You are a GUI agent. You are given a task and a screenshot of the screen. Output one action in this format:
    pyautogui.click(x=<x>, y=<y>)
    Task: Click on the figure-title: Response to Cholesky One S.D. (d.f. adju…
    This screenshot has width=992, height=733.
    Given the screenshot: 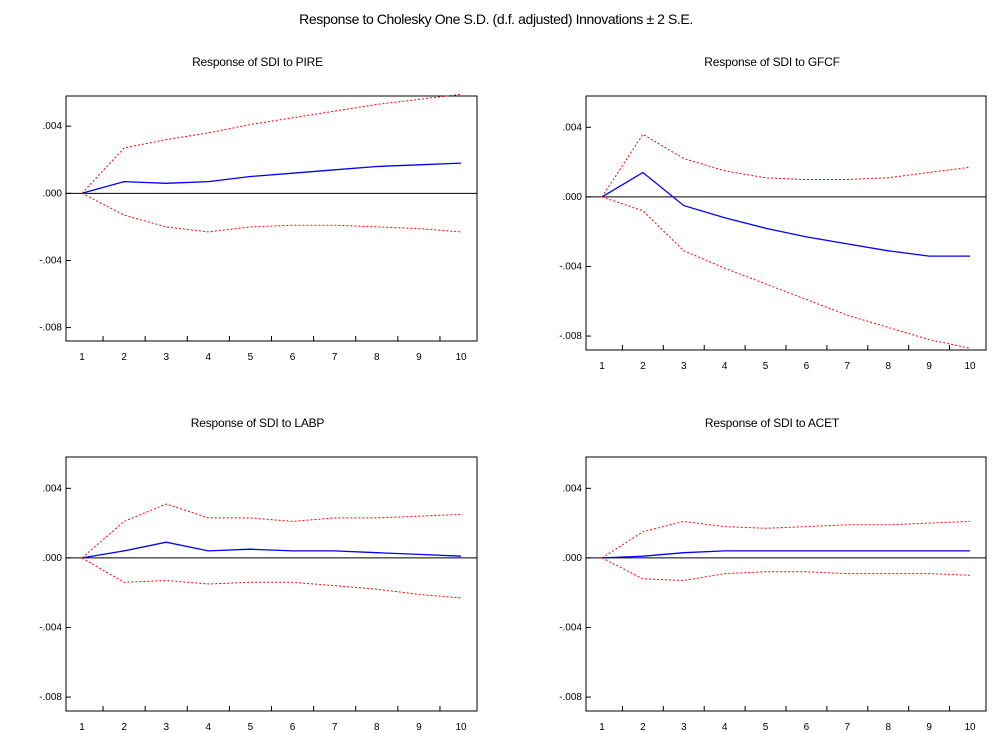 What is the action you would take?
    pyautogui.click(x=496, y=19)
    